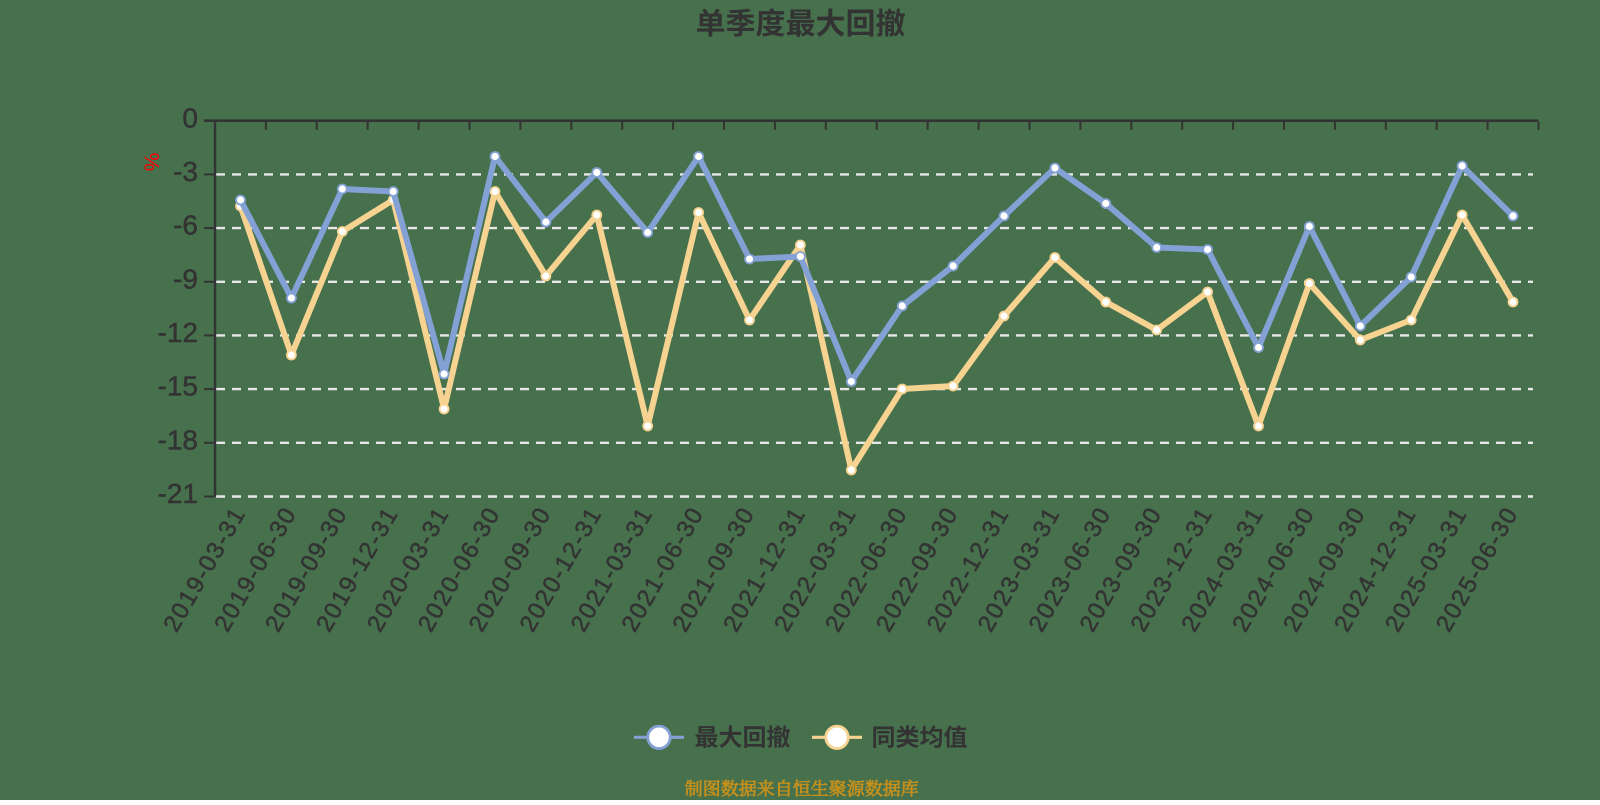  What do you see at coordinates (185, 171) in the screenshot?
I see `svg-text: -3` at bounding box center [185, 171].